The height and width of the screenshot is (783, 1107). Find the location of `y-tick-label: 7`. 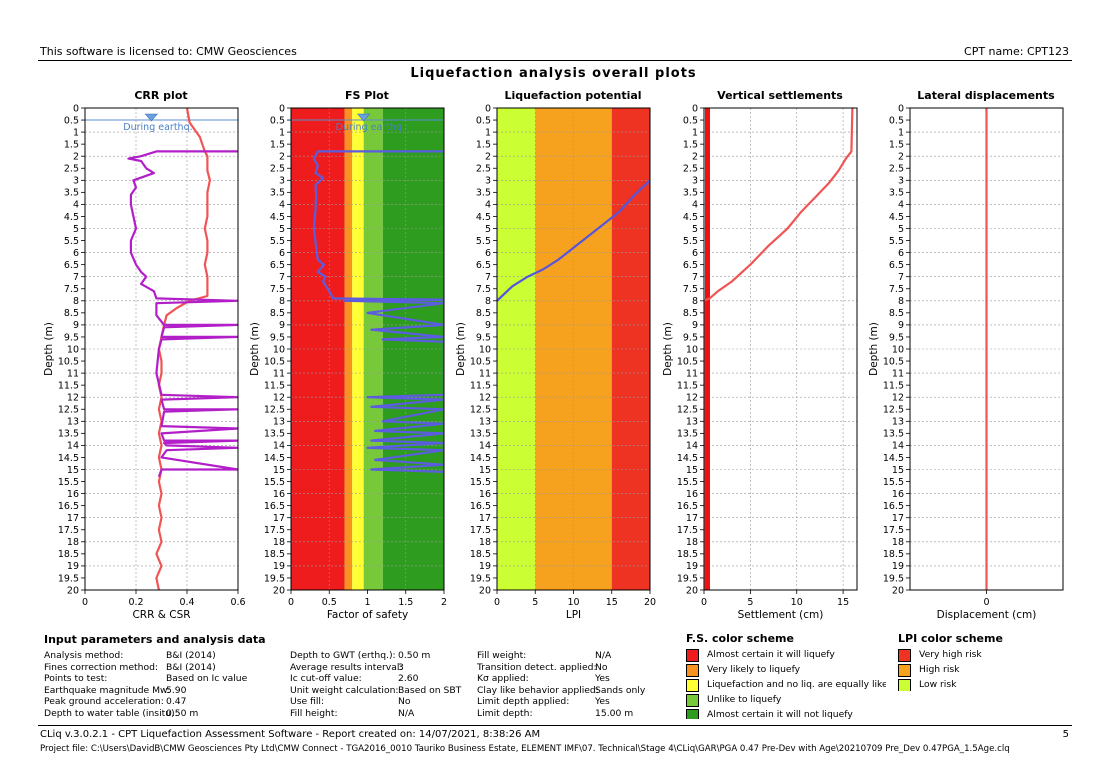

y-tick-label: 7 is located at coordinates (488, 277).